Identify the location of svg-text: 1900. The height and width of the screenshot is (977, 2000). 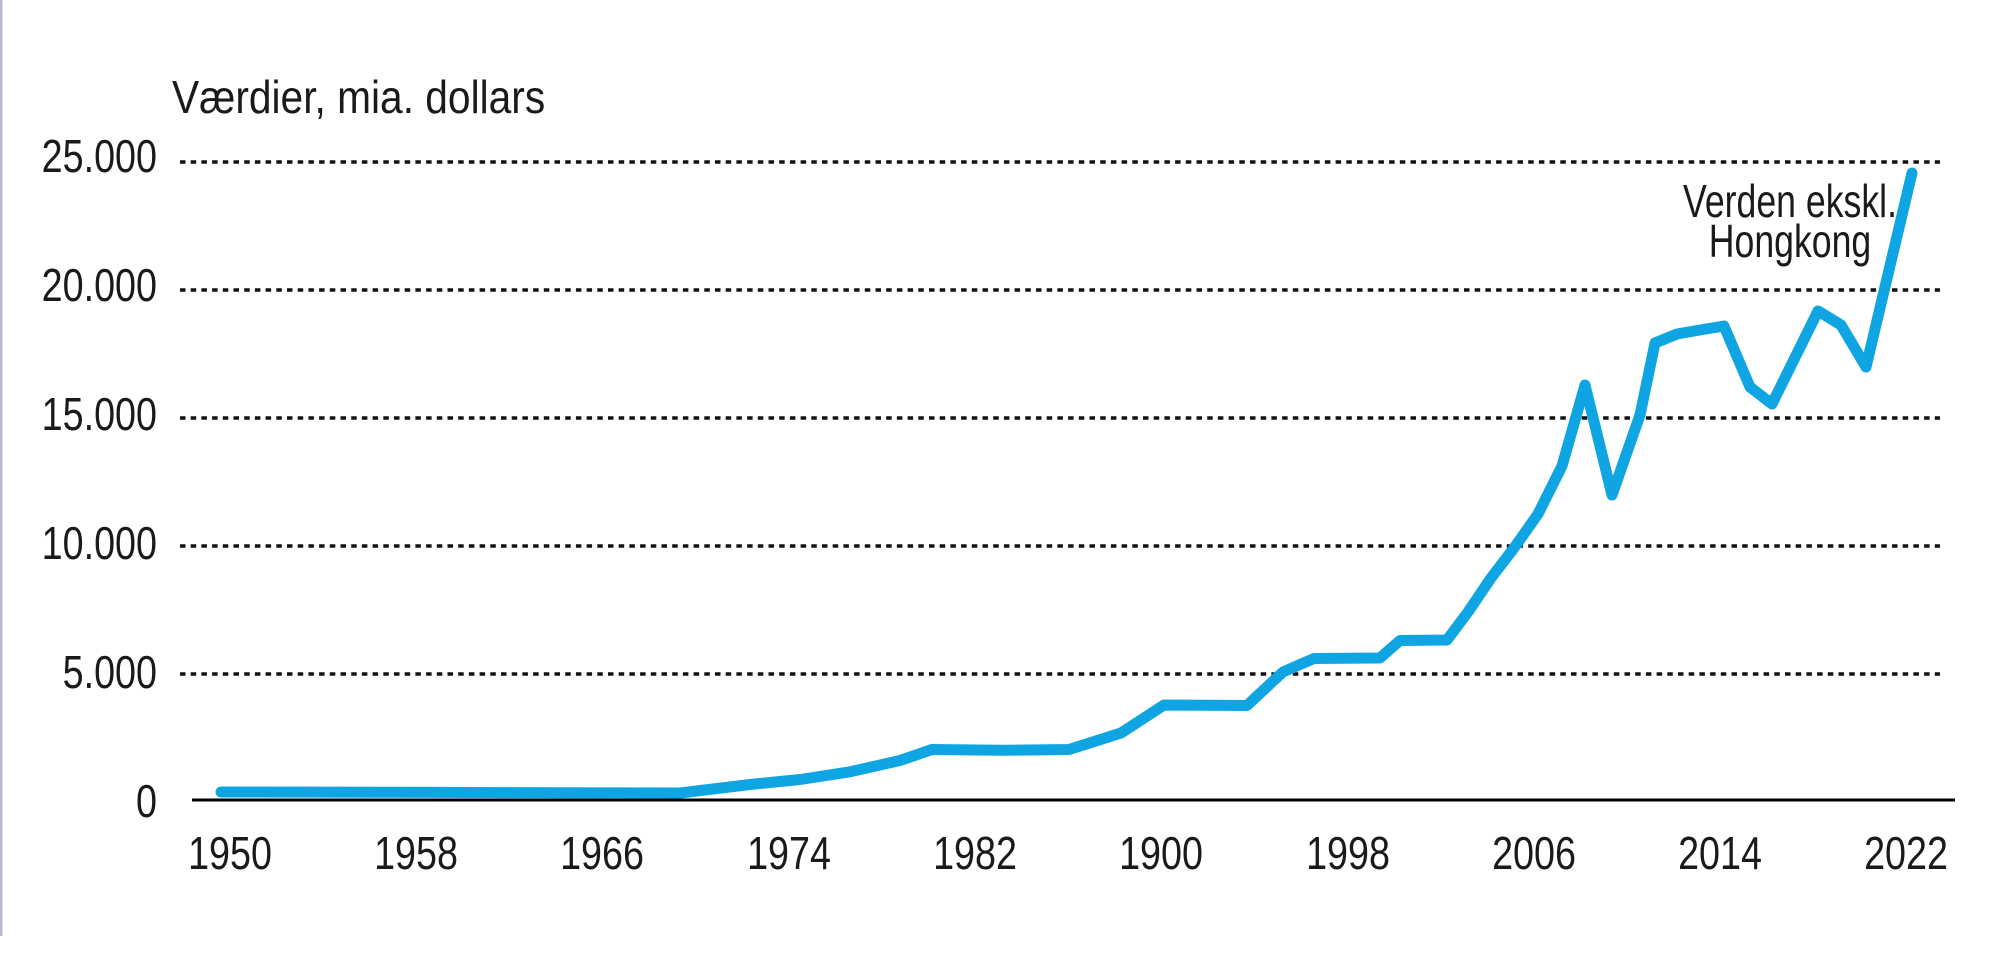
(1161, 852).